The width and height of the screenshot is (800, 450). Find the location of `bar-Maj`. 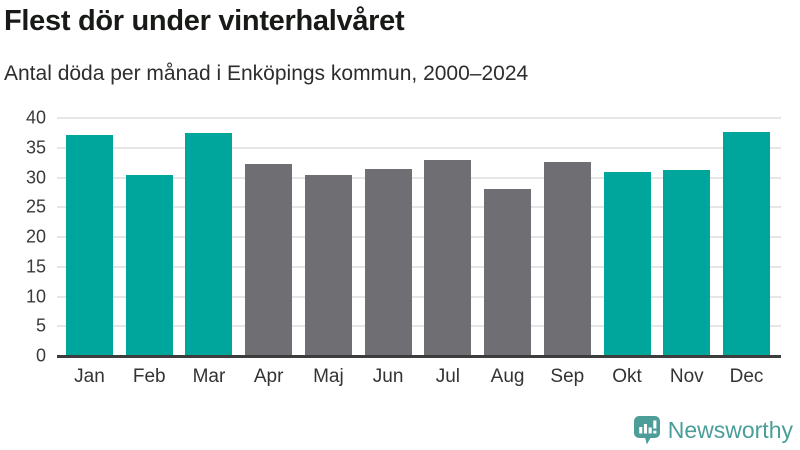

bar-Maj is located at coordinates (328, 265).